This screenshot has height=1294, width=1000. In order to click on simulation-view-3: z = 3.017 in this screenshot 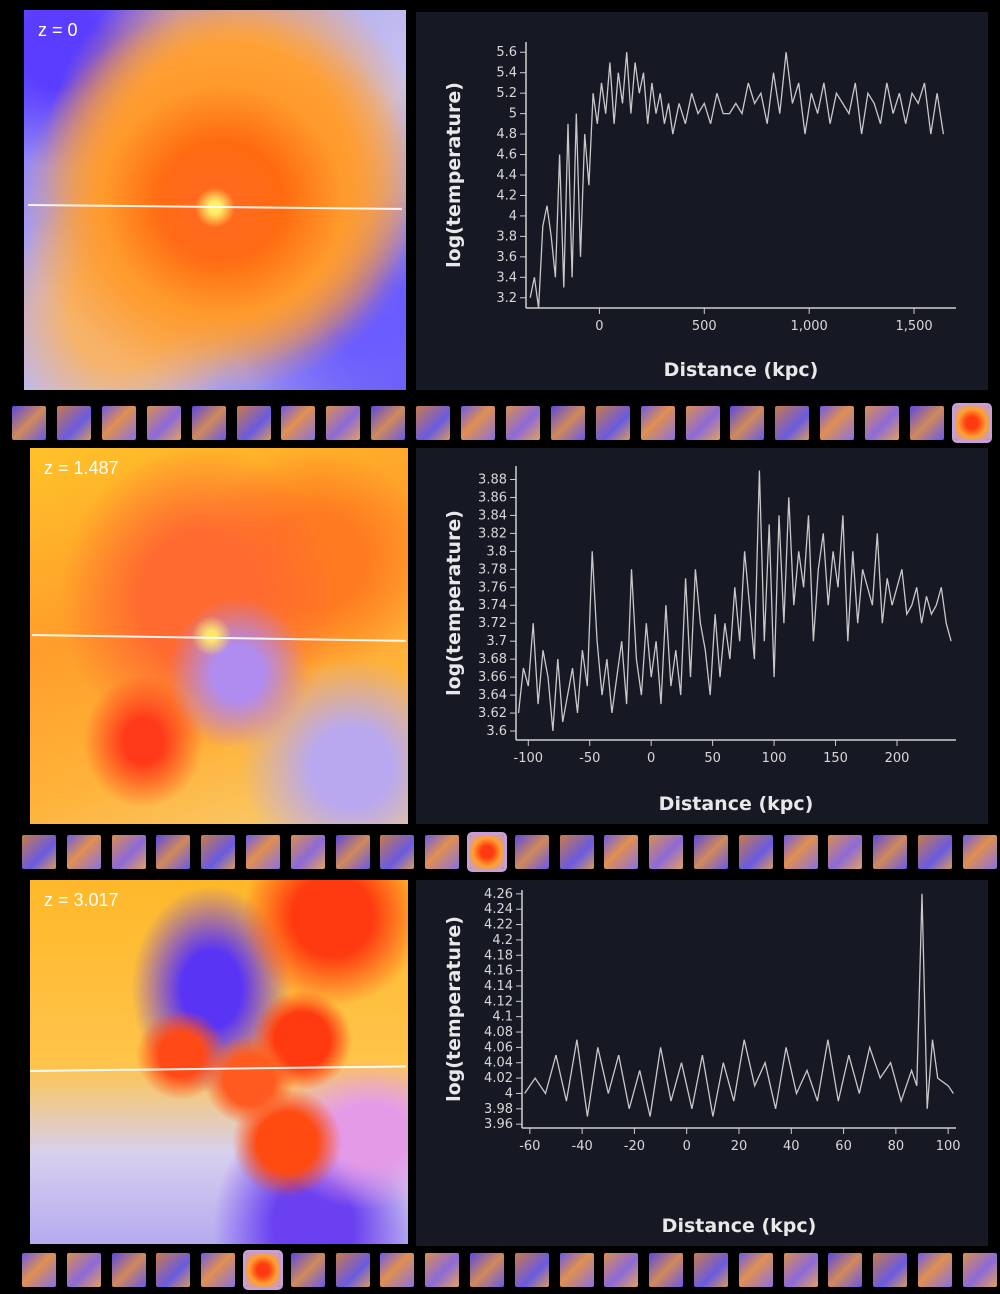, I will do `click(219, 1062)`.